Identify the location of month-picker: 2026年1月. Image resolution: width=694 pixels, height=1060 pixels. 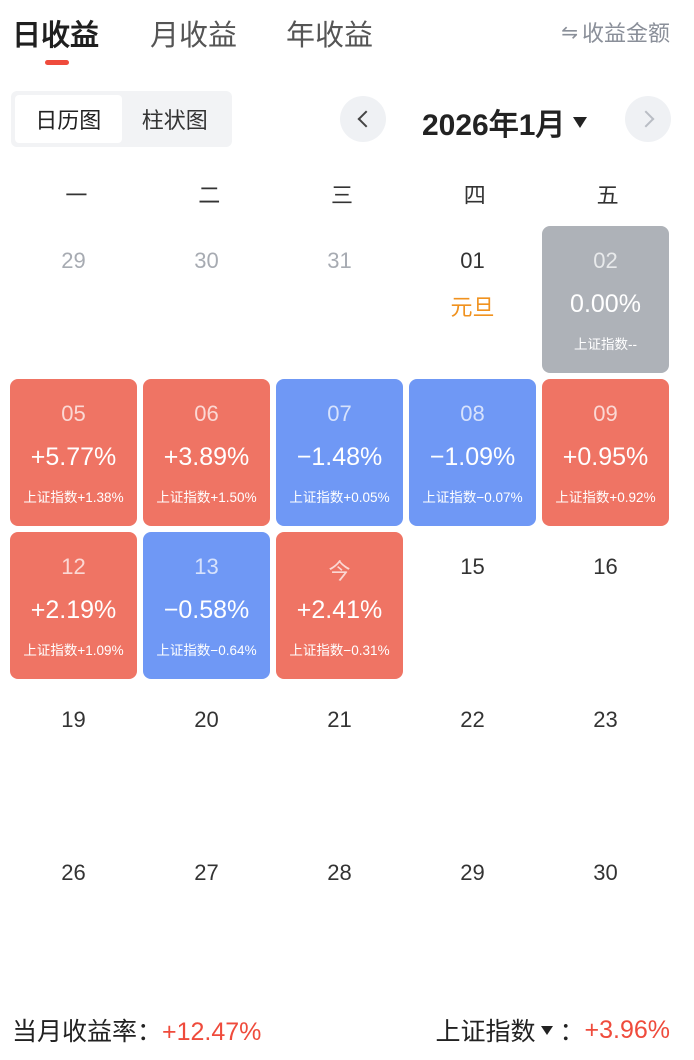
(505, 122).